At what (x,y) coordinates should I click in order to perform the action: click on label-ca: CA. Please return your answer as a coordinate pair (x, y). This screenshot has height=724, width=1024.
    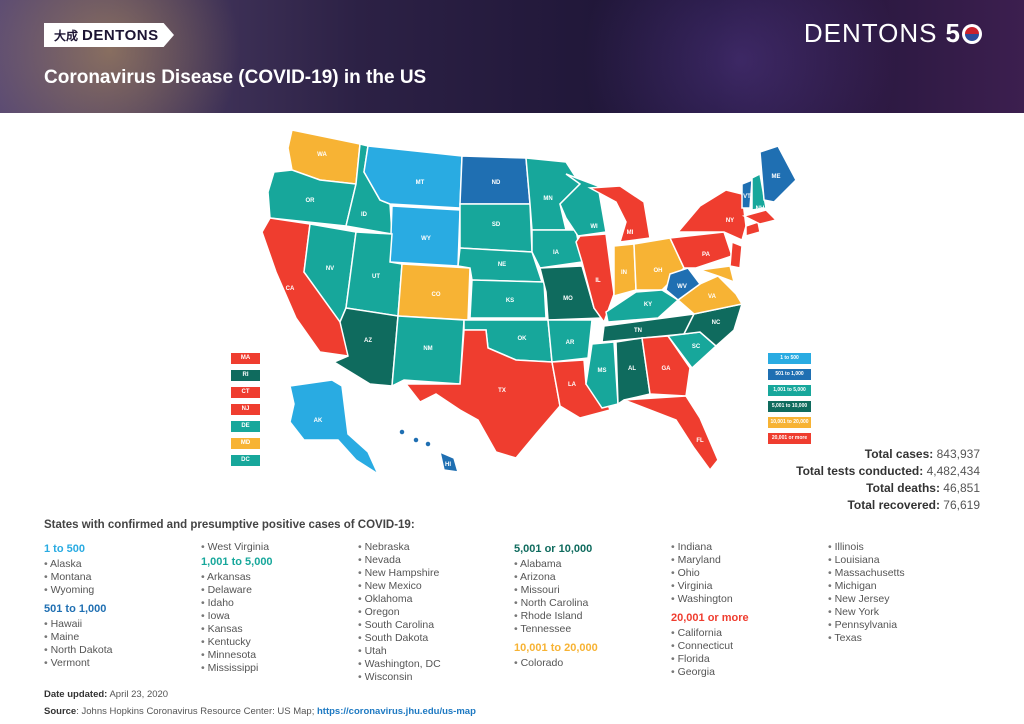
    Looking at the image, I should click on (290, 289).